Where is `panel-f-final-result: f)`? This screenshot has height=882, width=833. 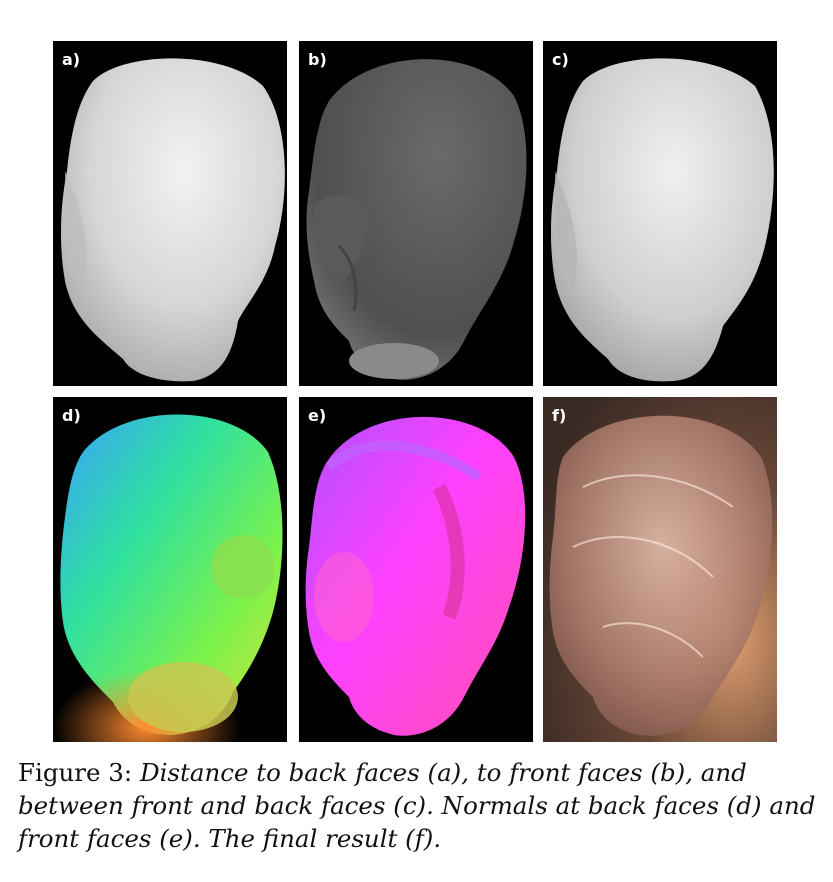 panel-f-final-result: f) is located at coordinates (660, 569).